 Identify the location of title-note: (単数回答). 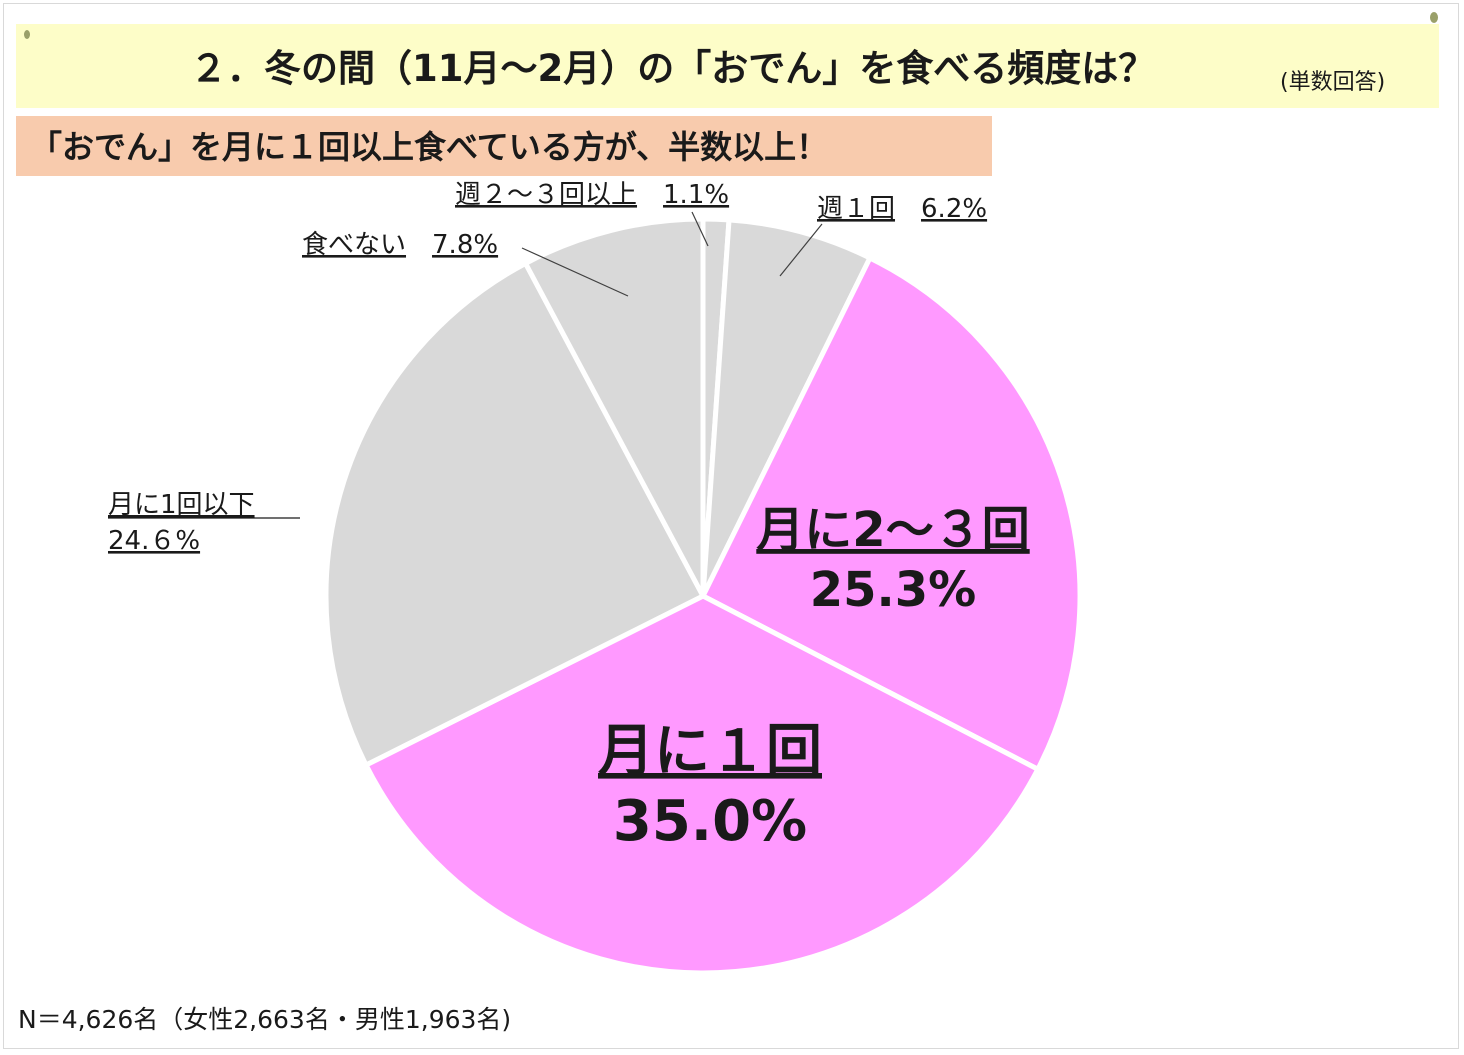
(1333, 82).